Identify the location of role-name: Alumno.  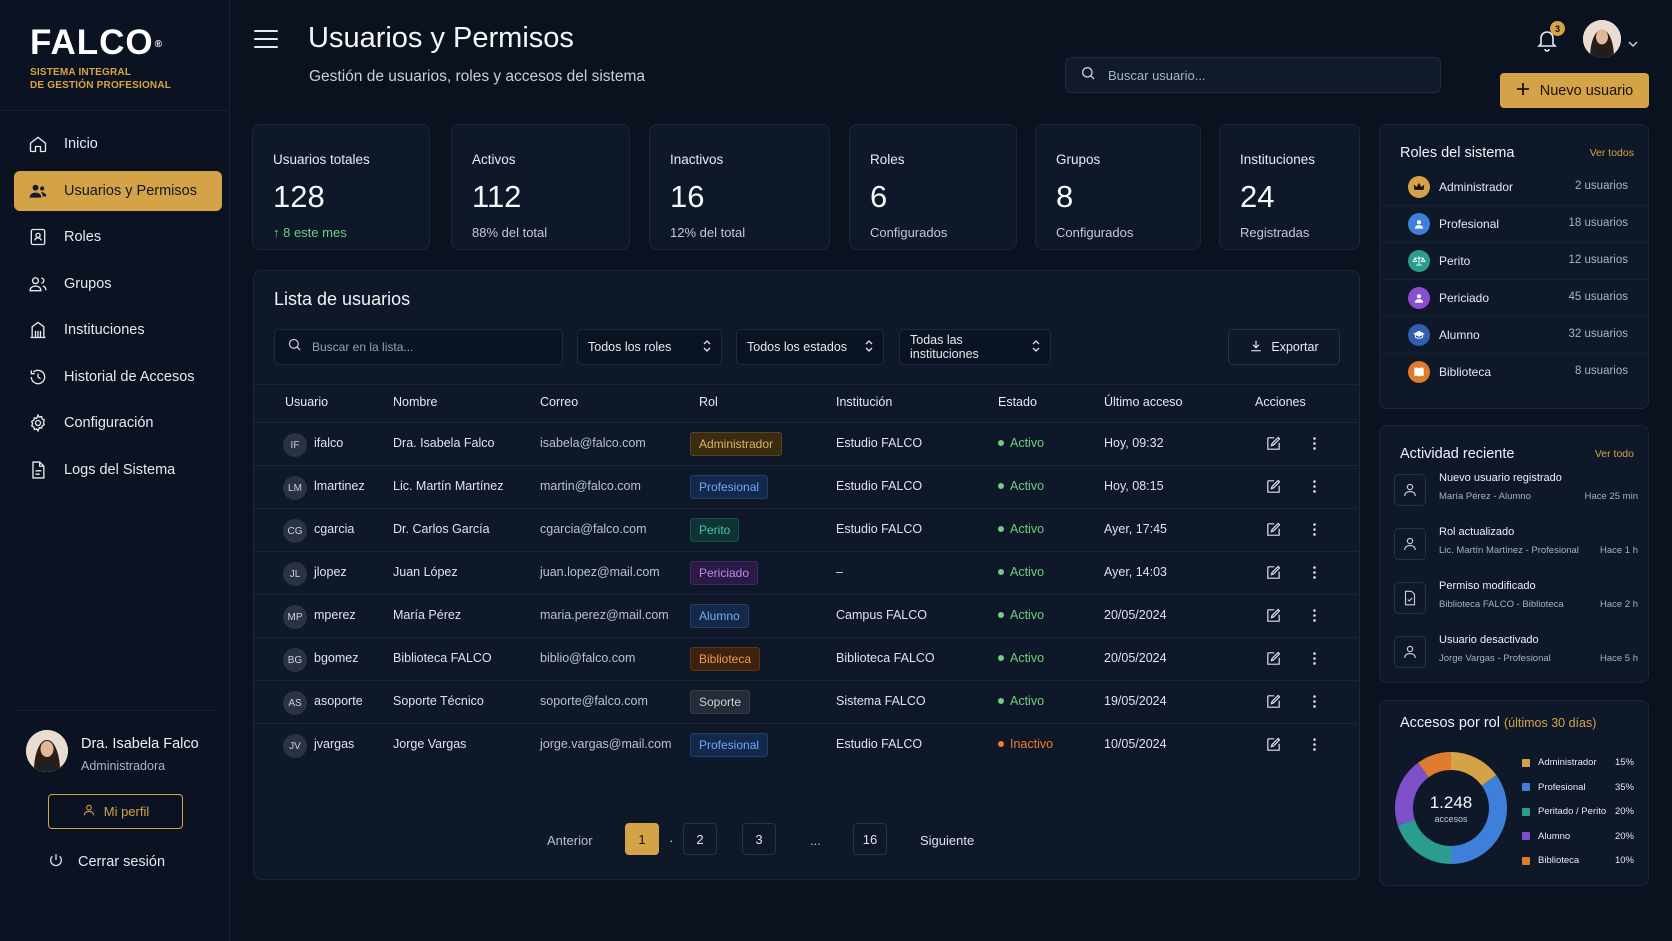
(1459, 335).